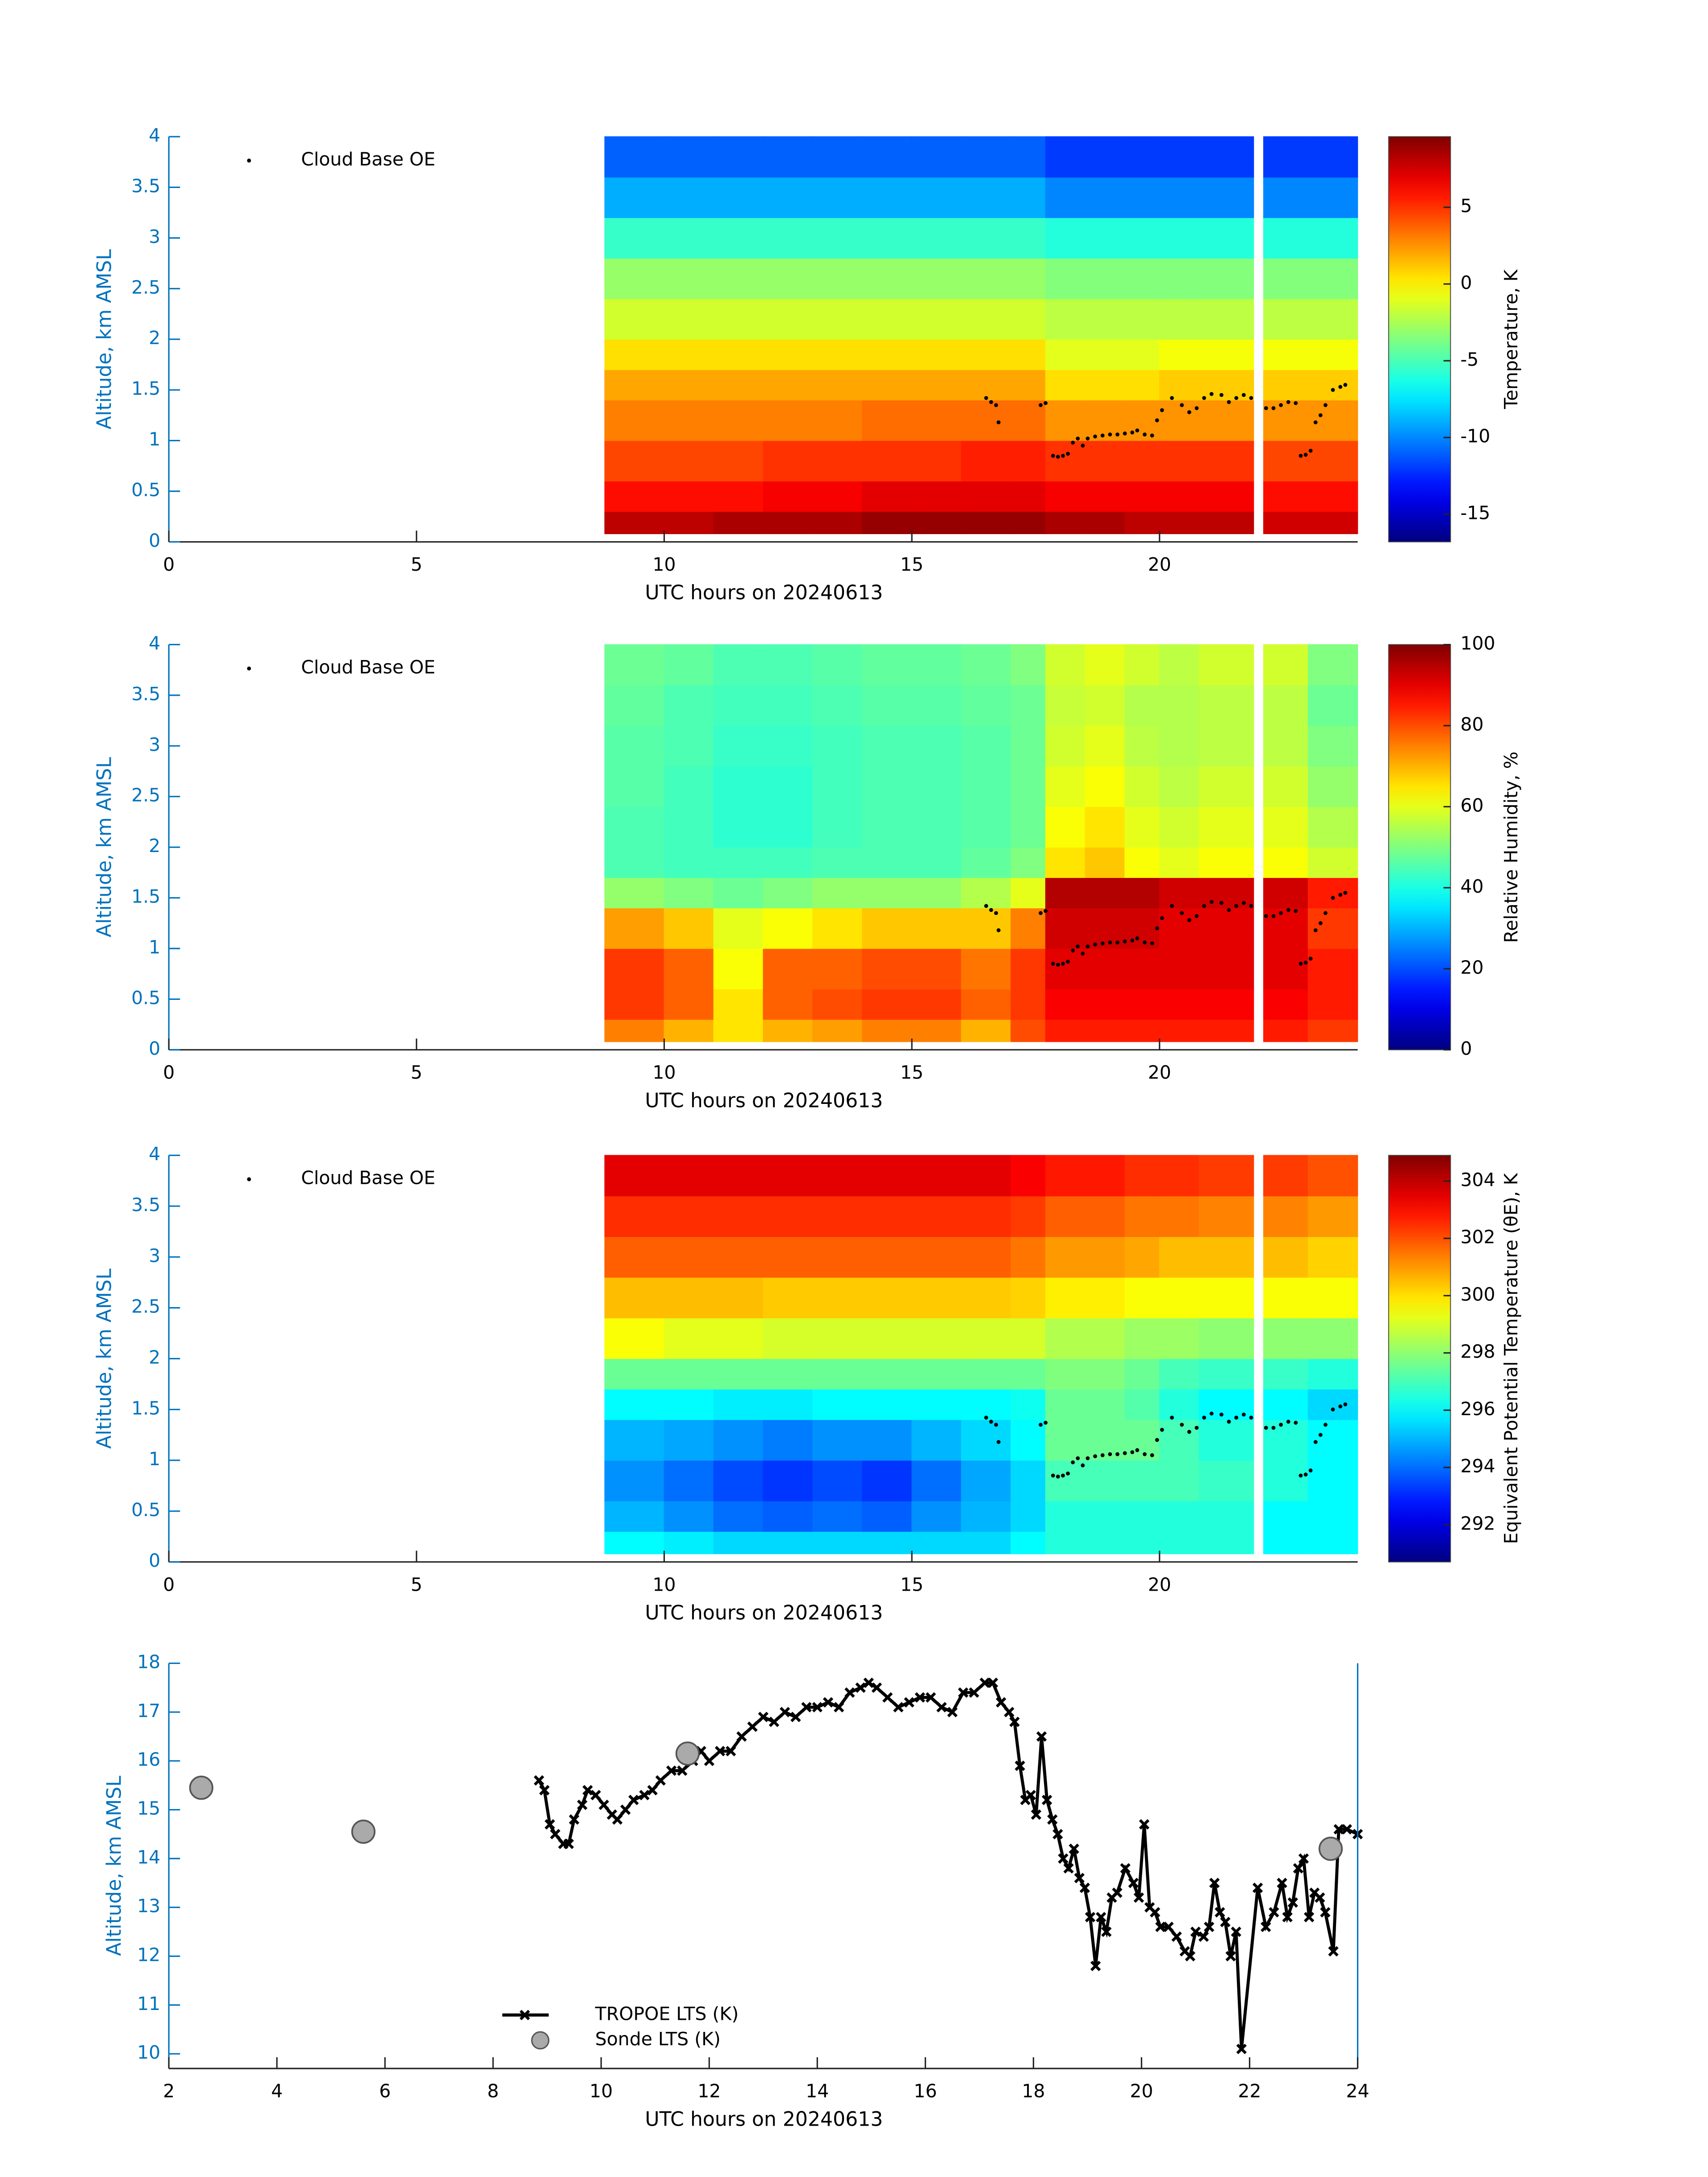  Describe the element at coordinates (664, 564) in the screenshot. I see `x-tick-label: 10` at that location.